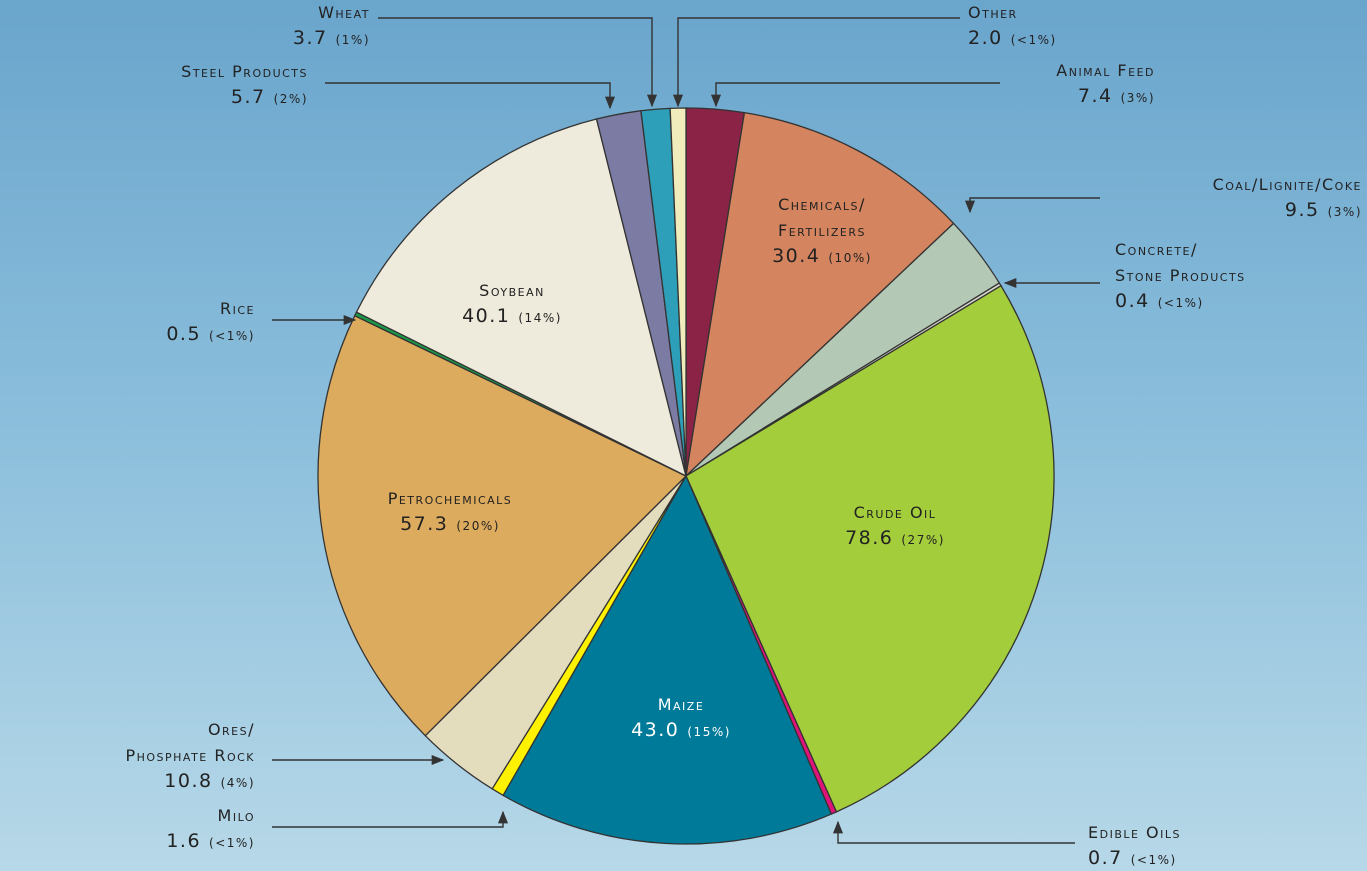 This screenshot has width=1367, height=871. Describe the element at coordinates (244, 71) in the screenshot. I see `slice-label: Steel Products` at that location.